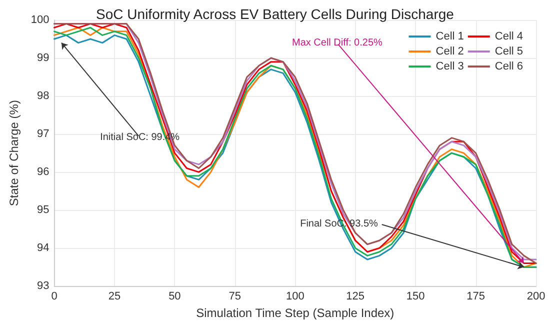  Describe the element at coordinates (450, 66) in the screenshot. I see `legend-label: Cell 3` at that location.